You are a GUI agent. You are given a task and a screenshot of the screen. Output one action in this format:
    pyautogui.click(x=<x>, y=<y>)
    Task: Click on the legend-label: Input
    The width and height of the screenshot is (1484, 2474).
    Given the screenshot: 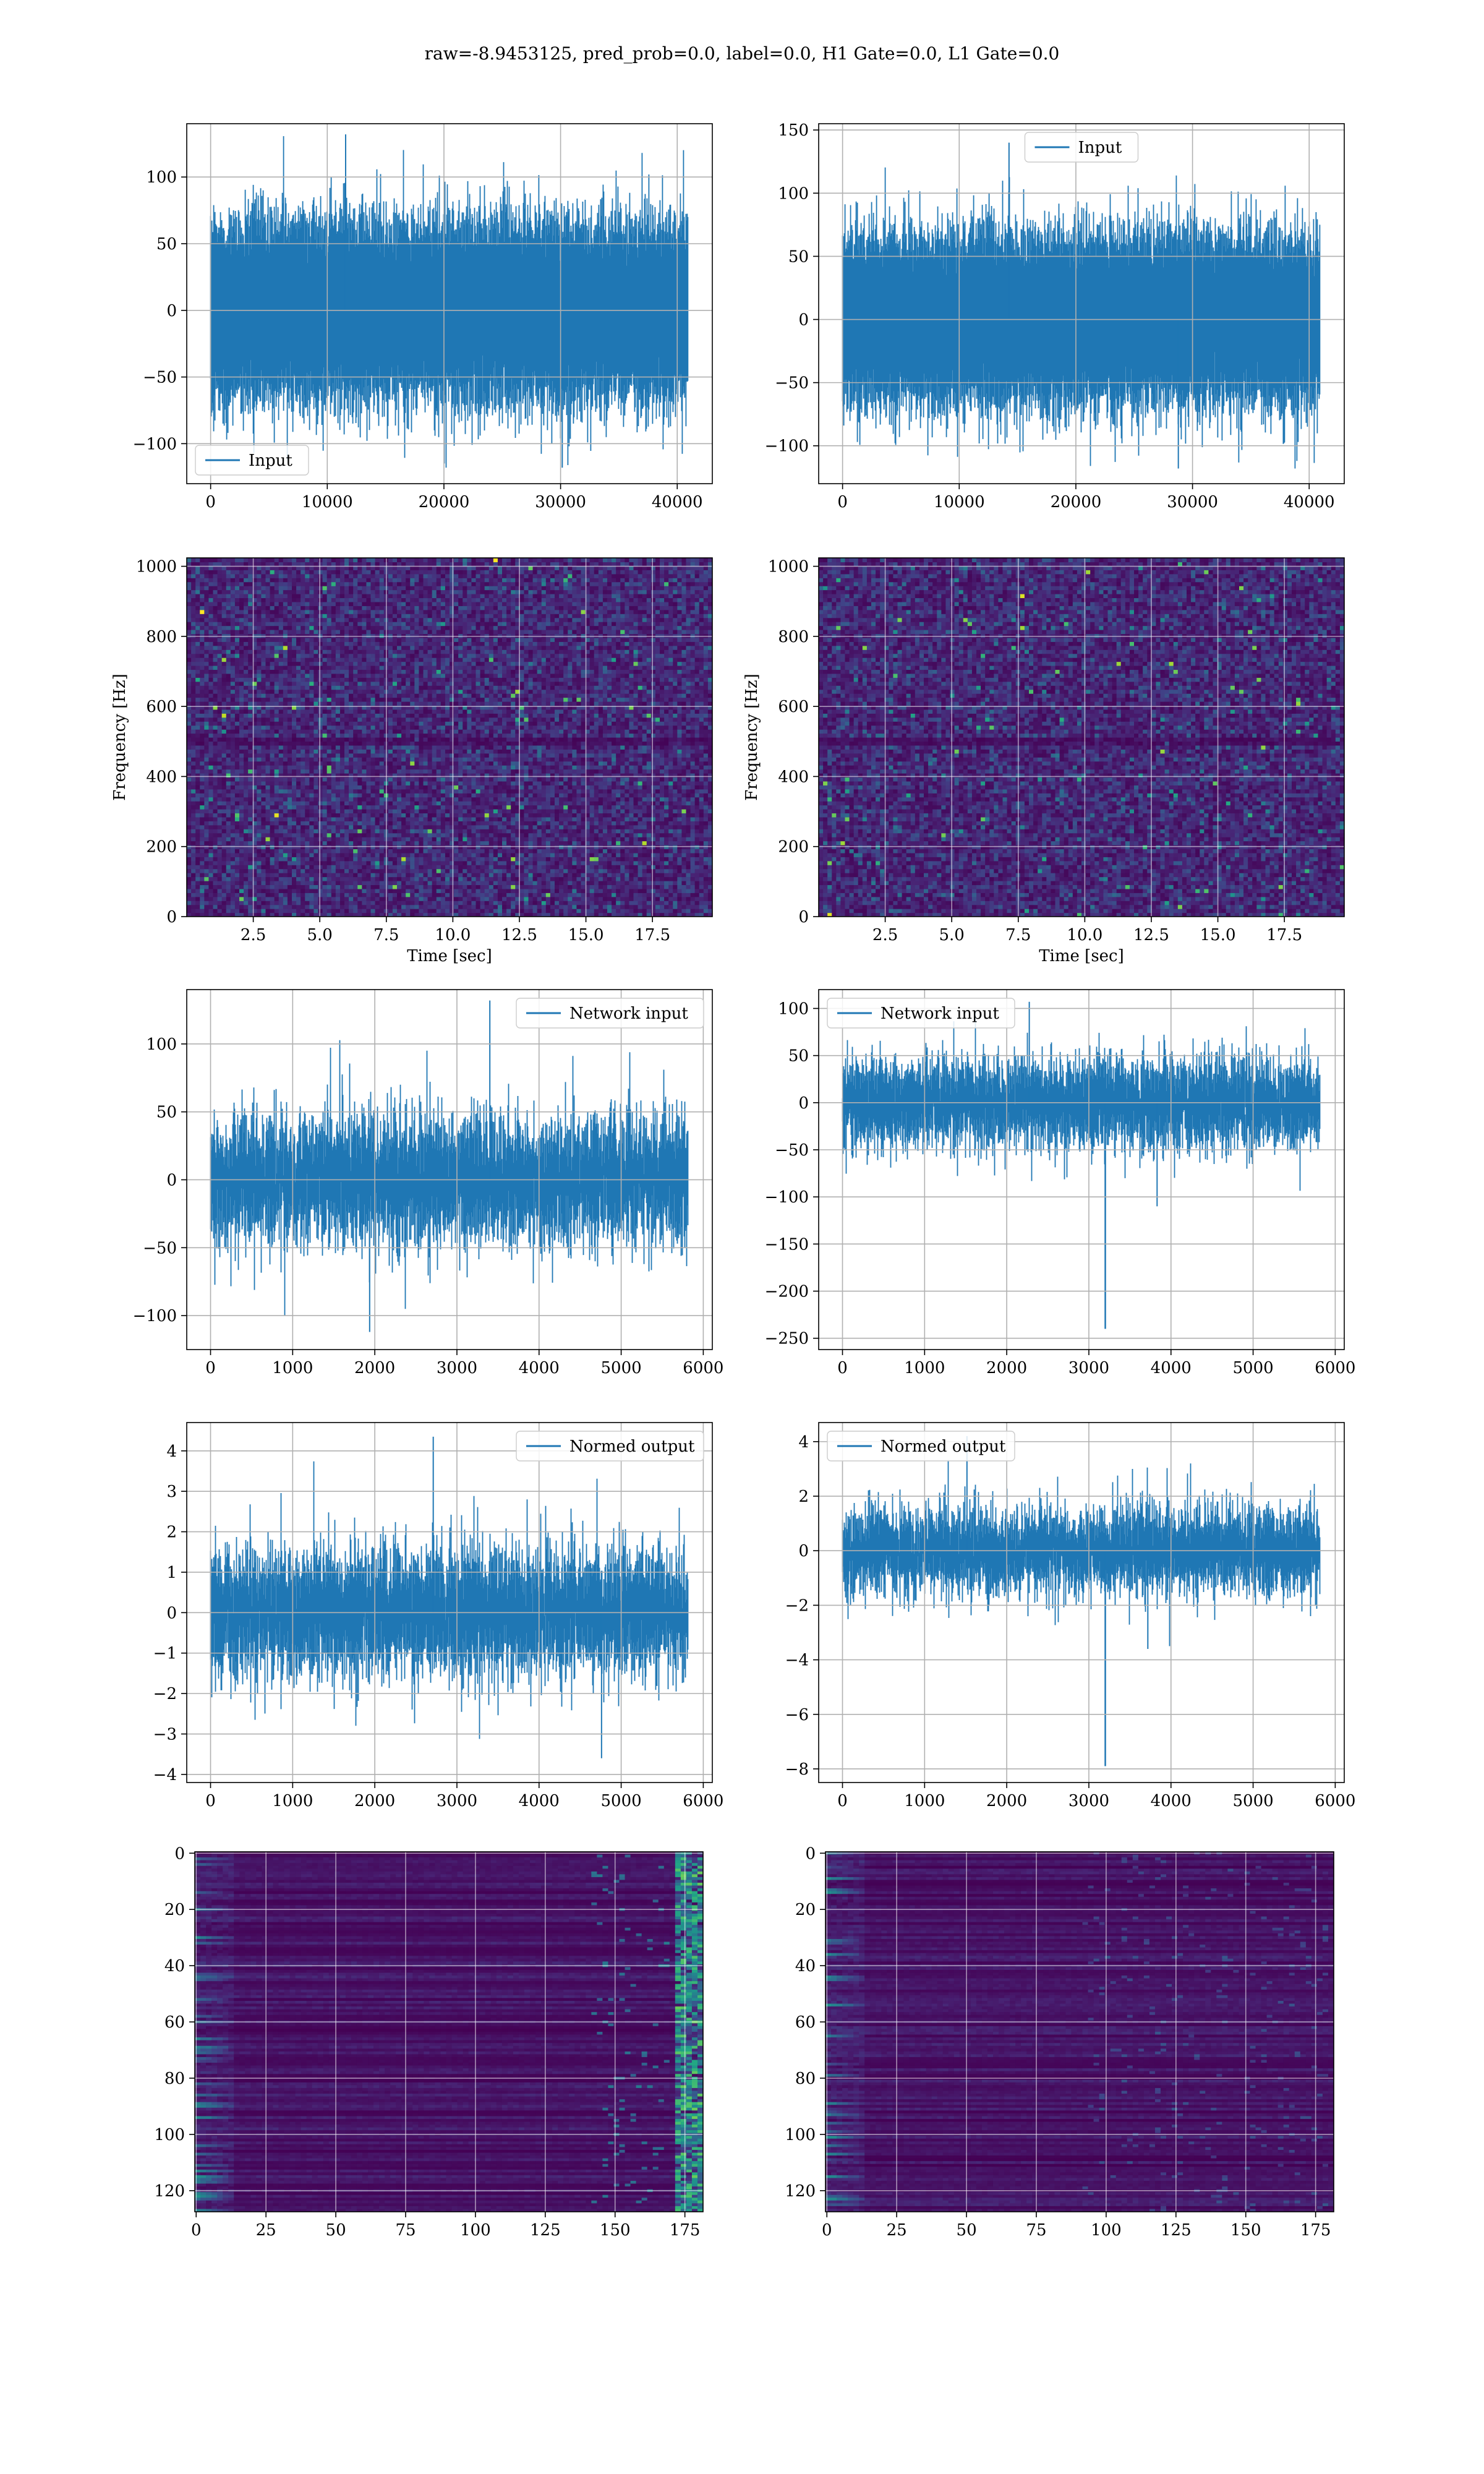 What is the action you would take?
    pyautogui.click(x=1100, y=148)
    